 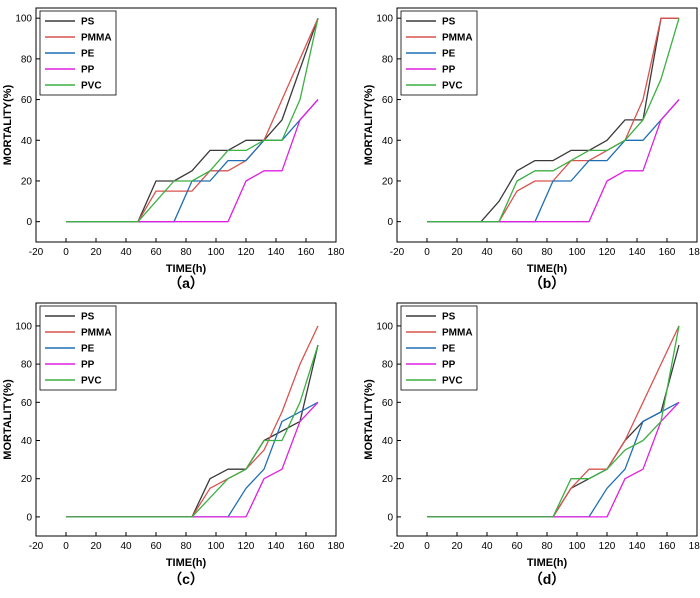 I want to click on series-line-pmma, so click(x=553, y=120).